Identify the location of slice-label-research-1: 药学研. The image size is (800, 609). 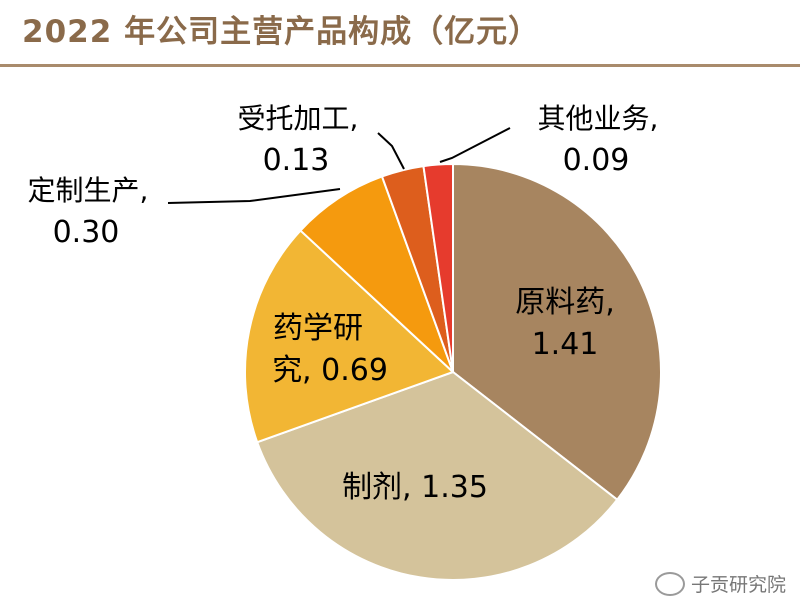
(318, 328).